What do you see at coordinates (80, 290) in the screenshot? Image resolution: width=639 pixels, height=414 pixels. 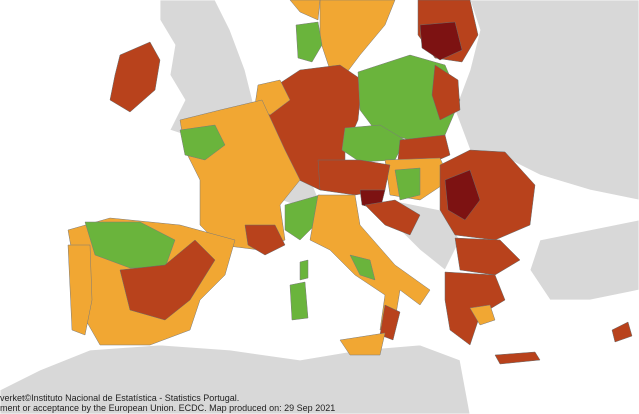 I see `portugal` at bounding box center [80, 290].